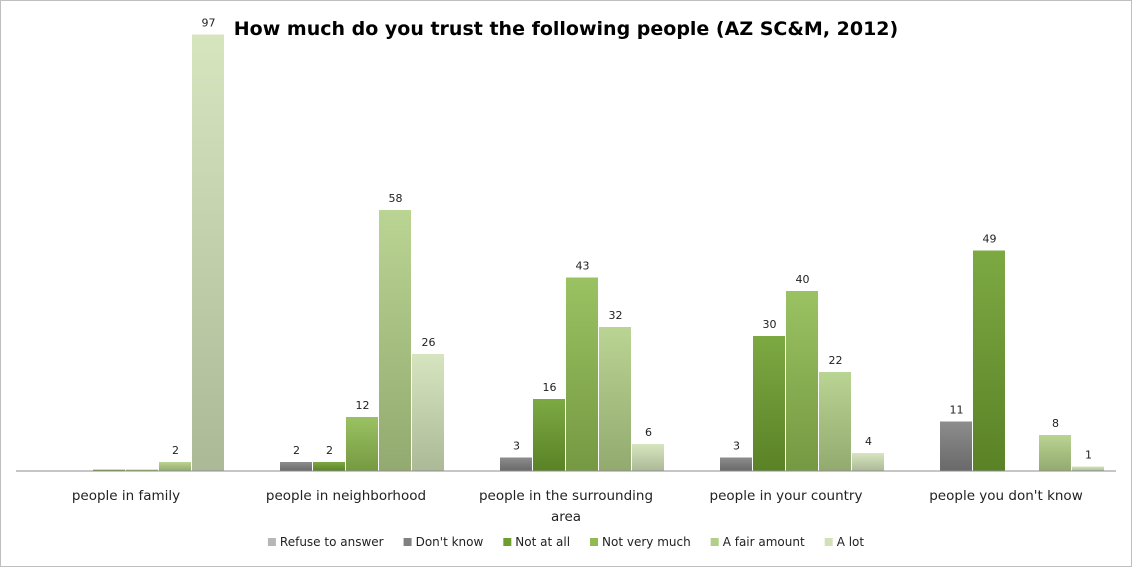  Describe the element at coordinates (396, 198) in the screenshot. I see `data-label: 58` at that location.